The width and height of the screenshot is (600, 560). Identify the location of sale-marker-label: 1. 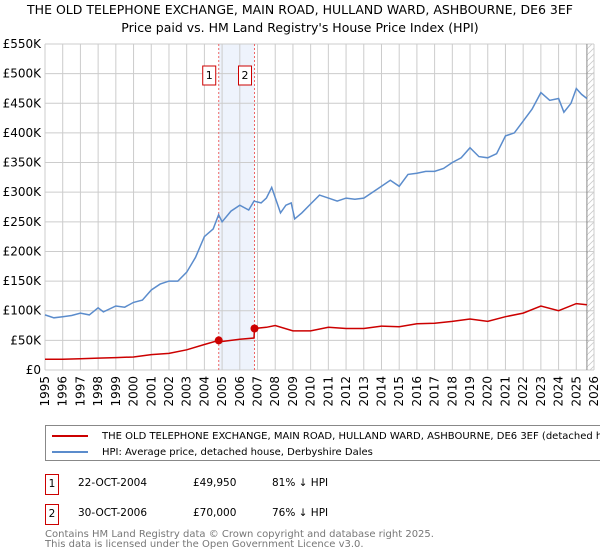
(209, 75).